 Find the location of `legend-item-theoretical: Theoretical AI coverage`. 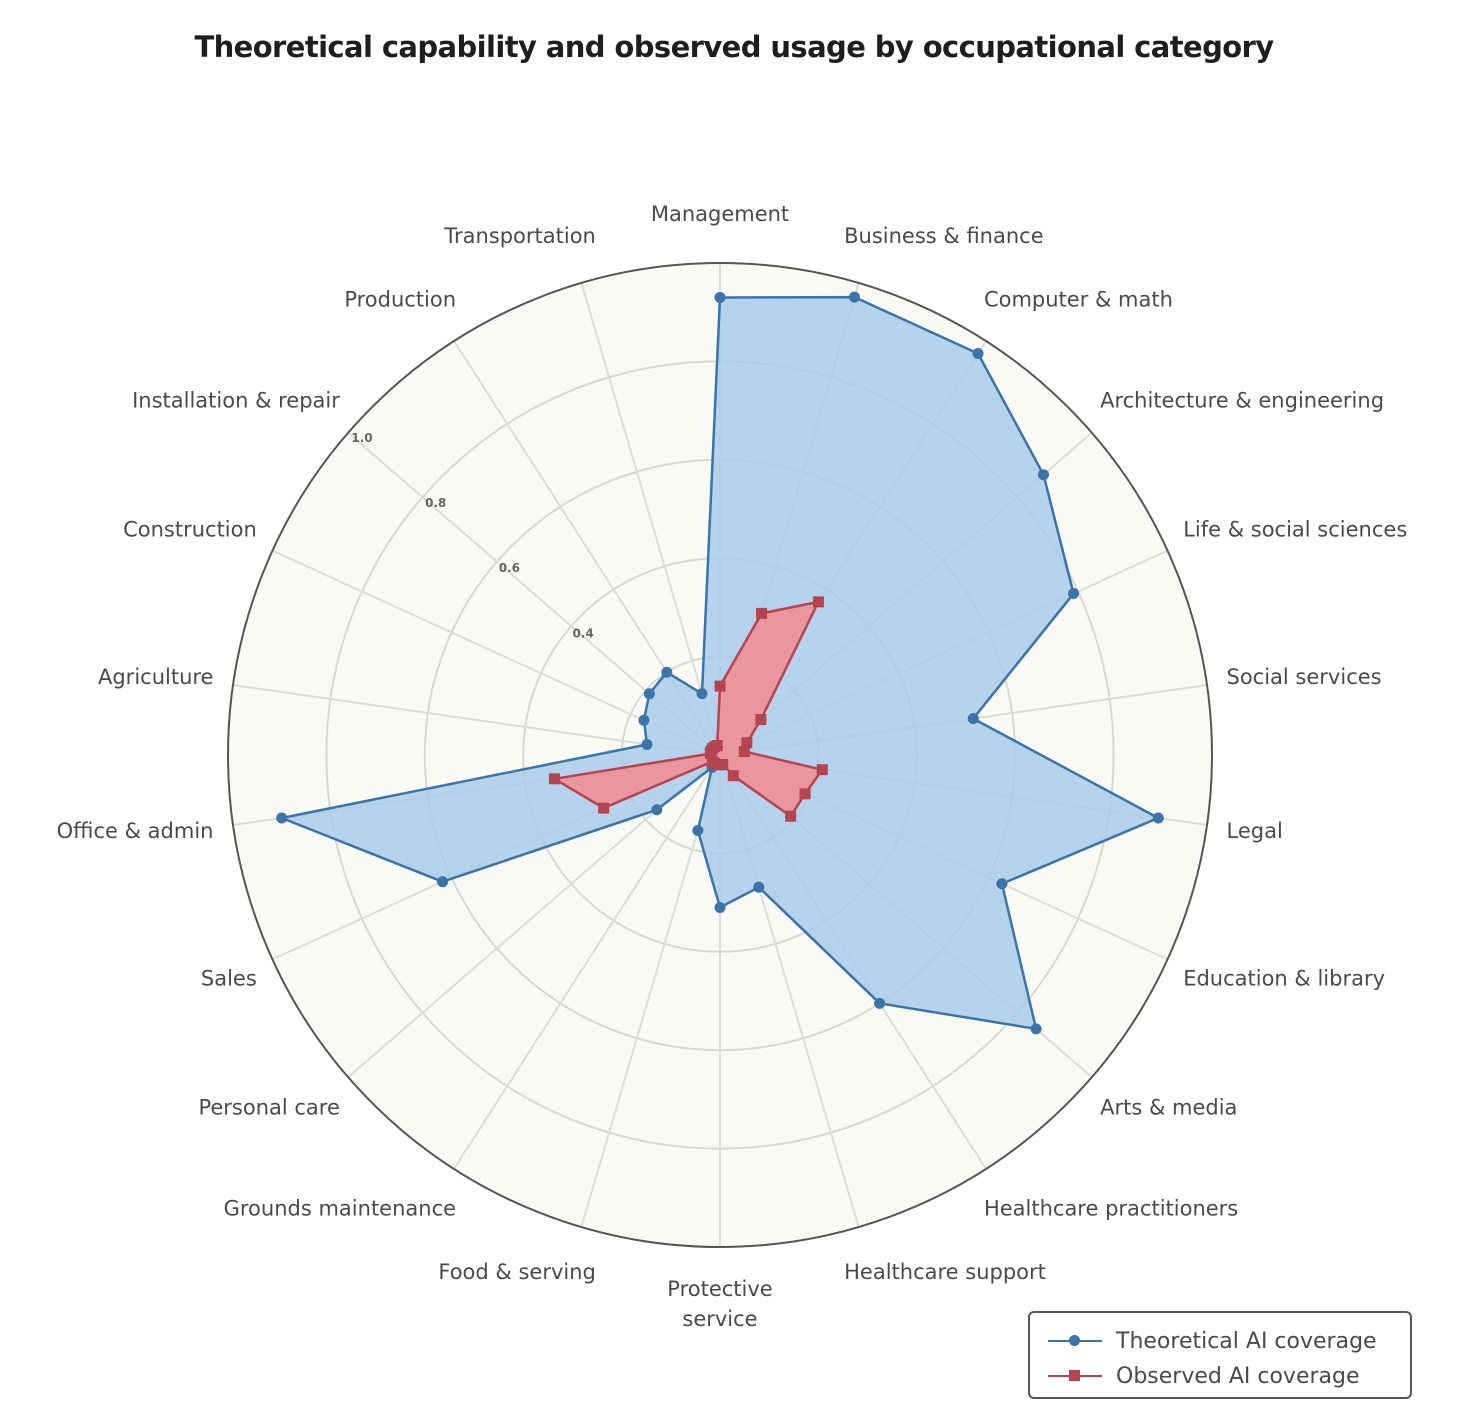

legend-item-theoretical: Theoretical AI coverage is located at coordinates (1212, 1341).